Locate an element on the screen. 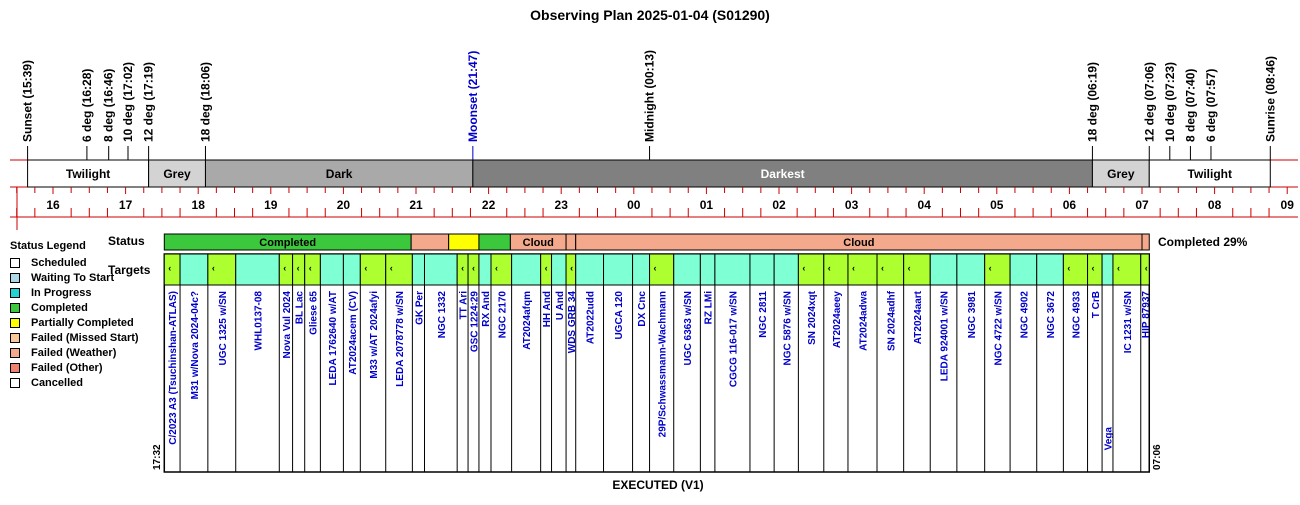 This screenshot has height=505, width=1300. target-name: RX And is located at coordinates (486, 309).